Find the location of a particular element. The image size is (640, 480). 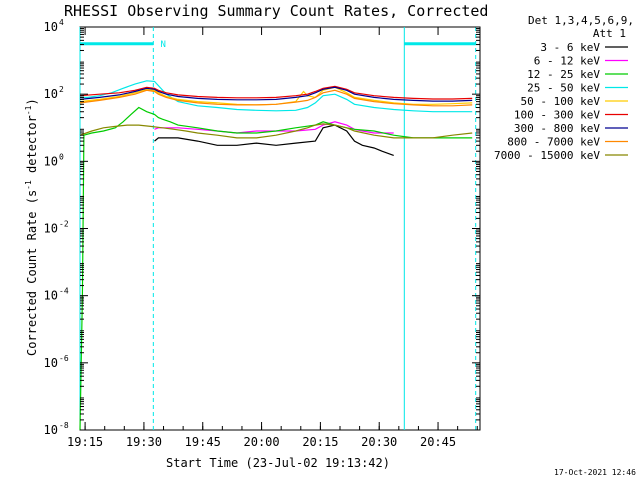

y-tick-exp-5: -6 is located at coordinates (64, 358).